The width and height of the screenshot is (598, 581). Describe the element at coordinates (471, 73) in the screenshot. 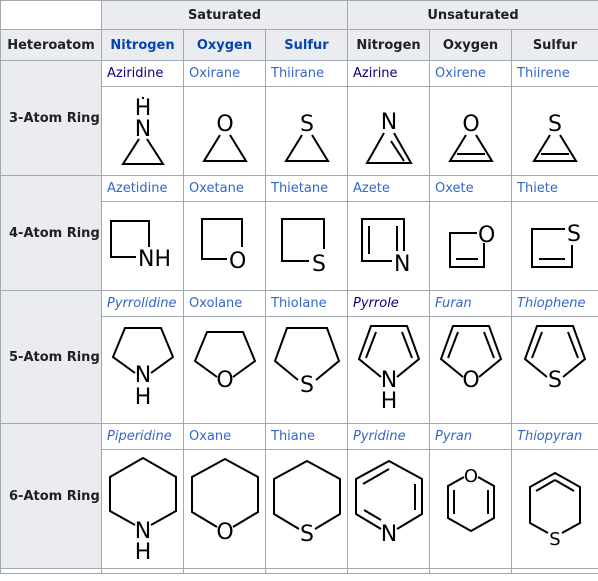

I see `link-oxirene: Oxirene` at that location.